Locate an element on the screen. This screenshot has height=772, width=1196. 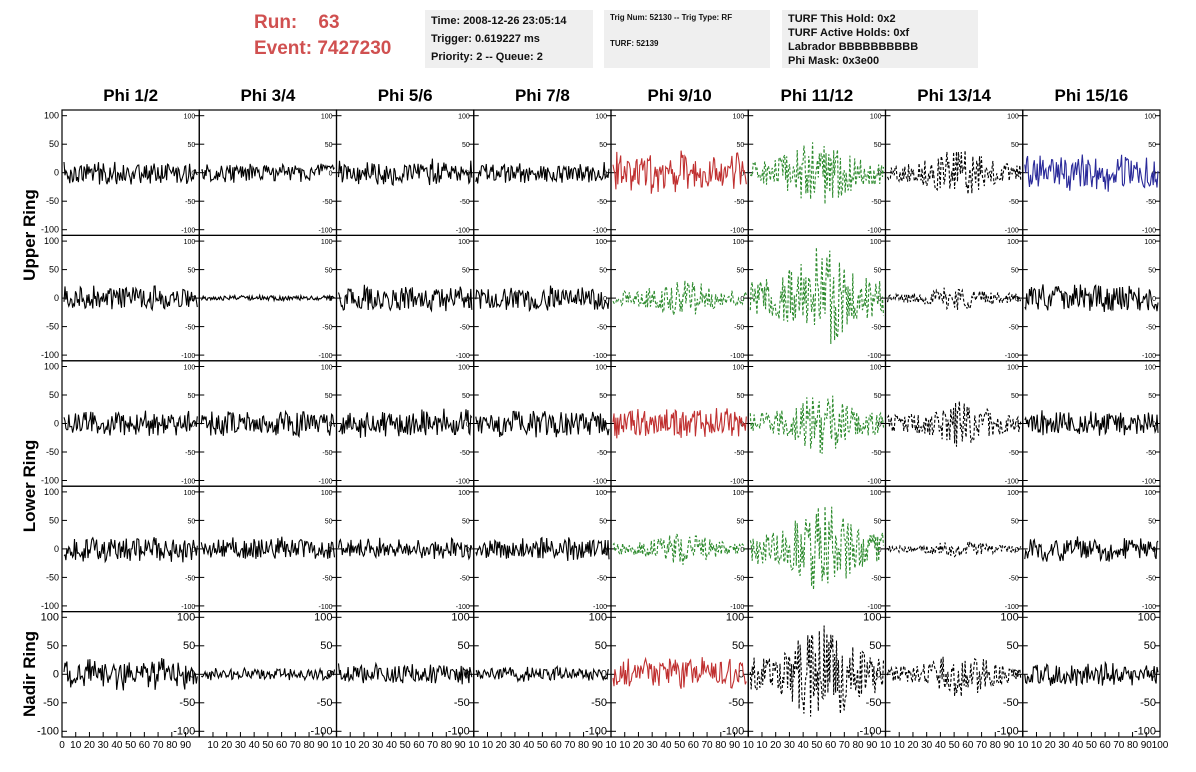
xtick-label: 90 is located at coordinates (872, 745).